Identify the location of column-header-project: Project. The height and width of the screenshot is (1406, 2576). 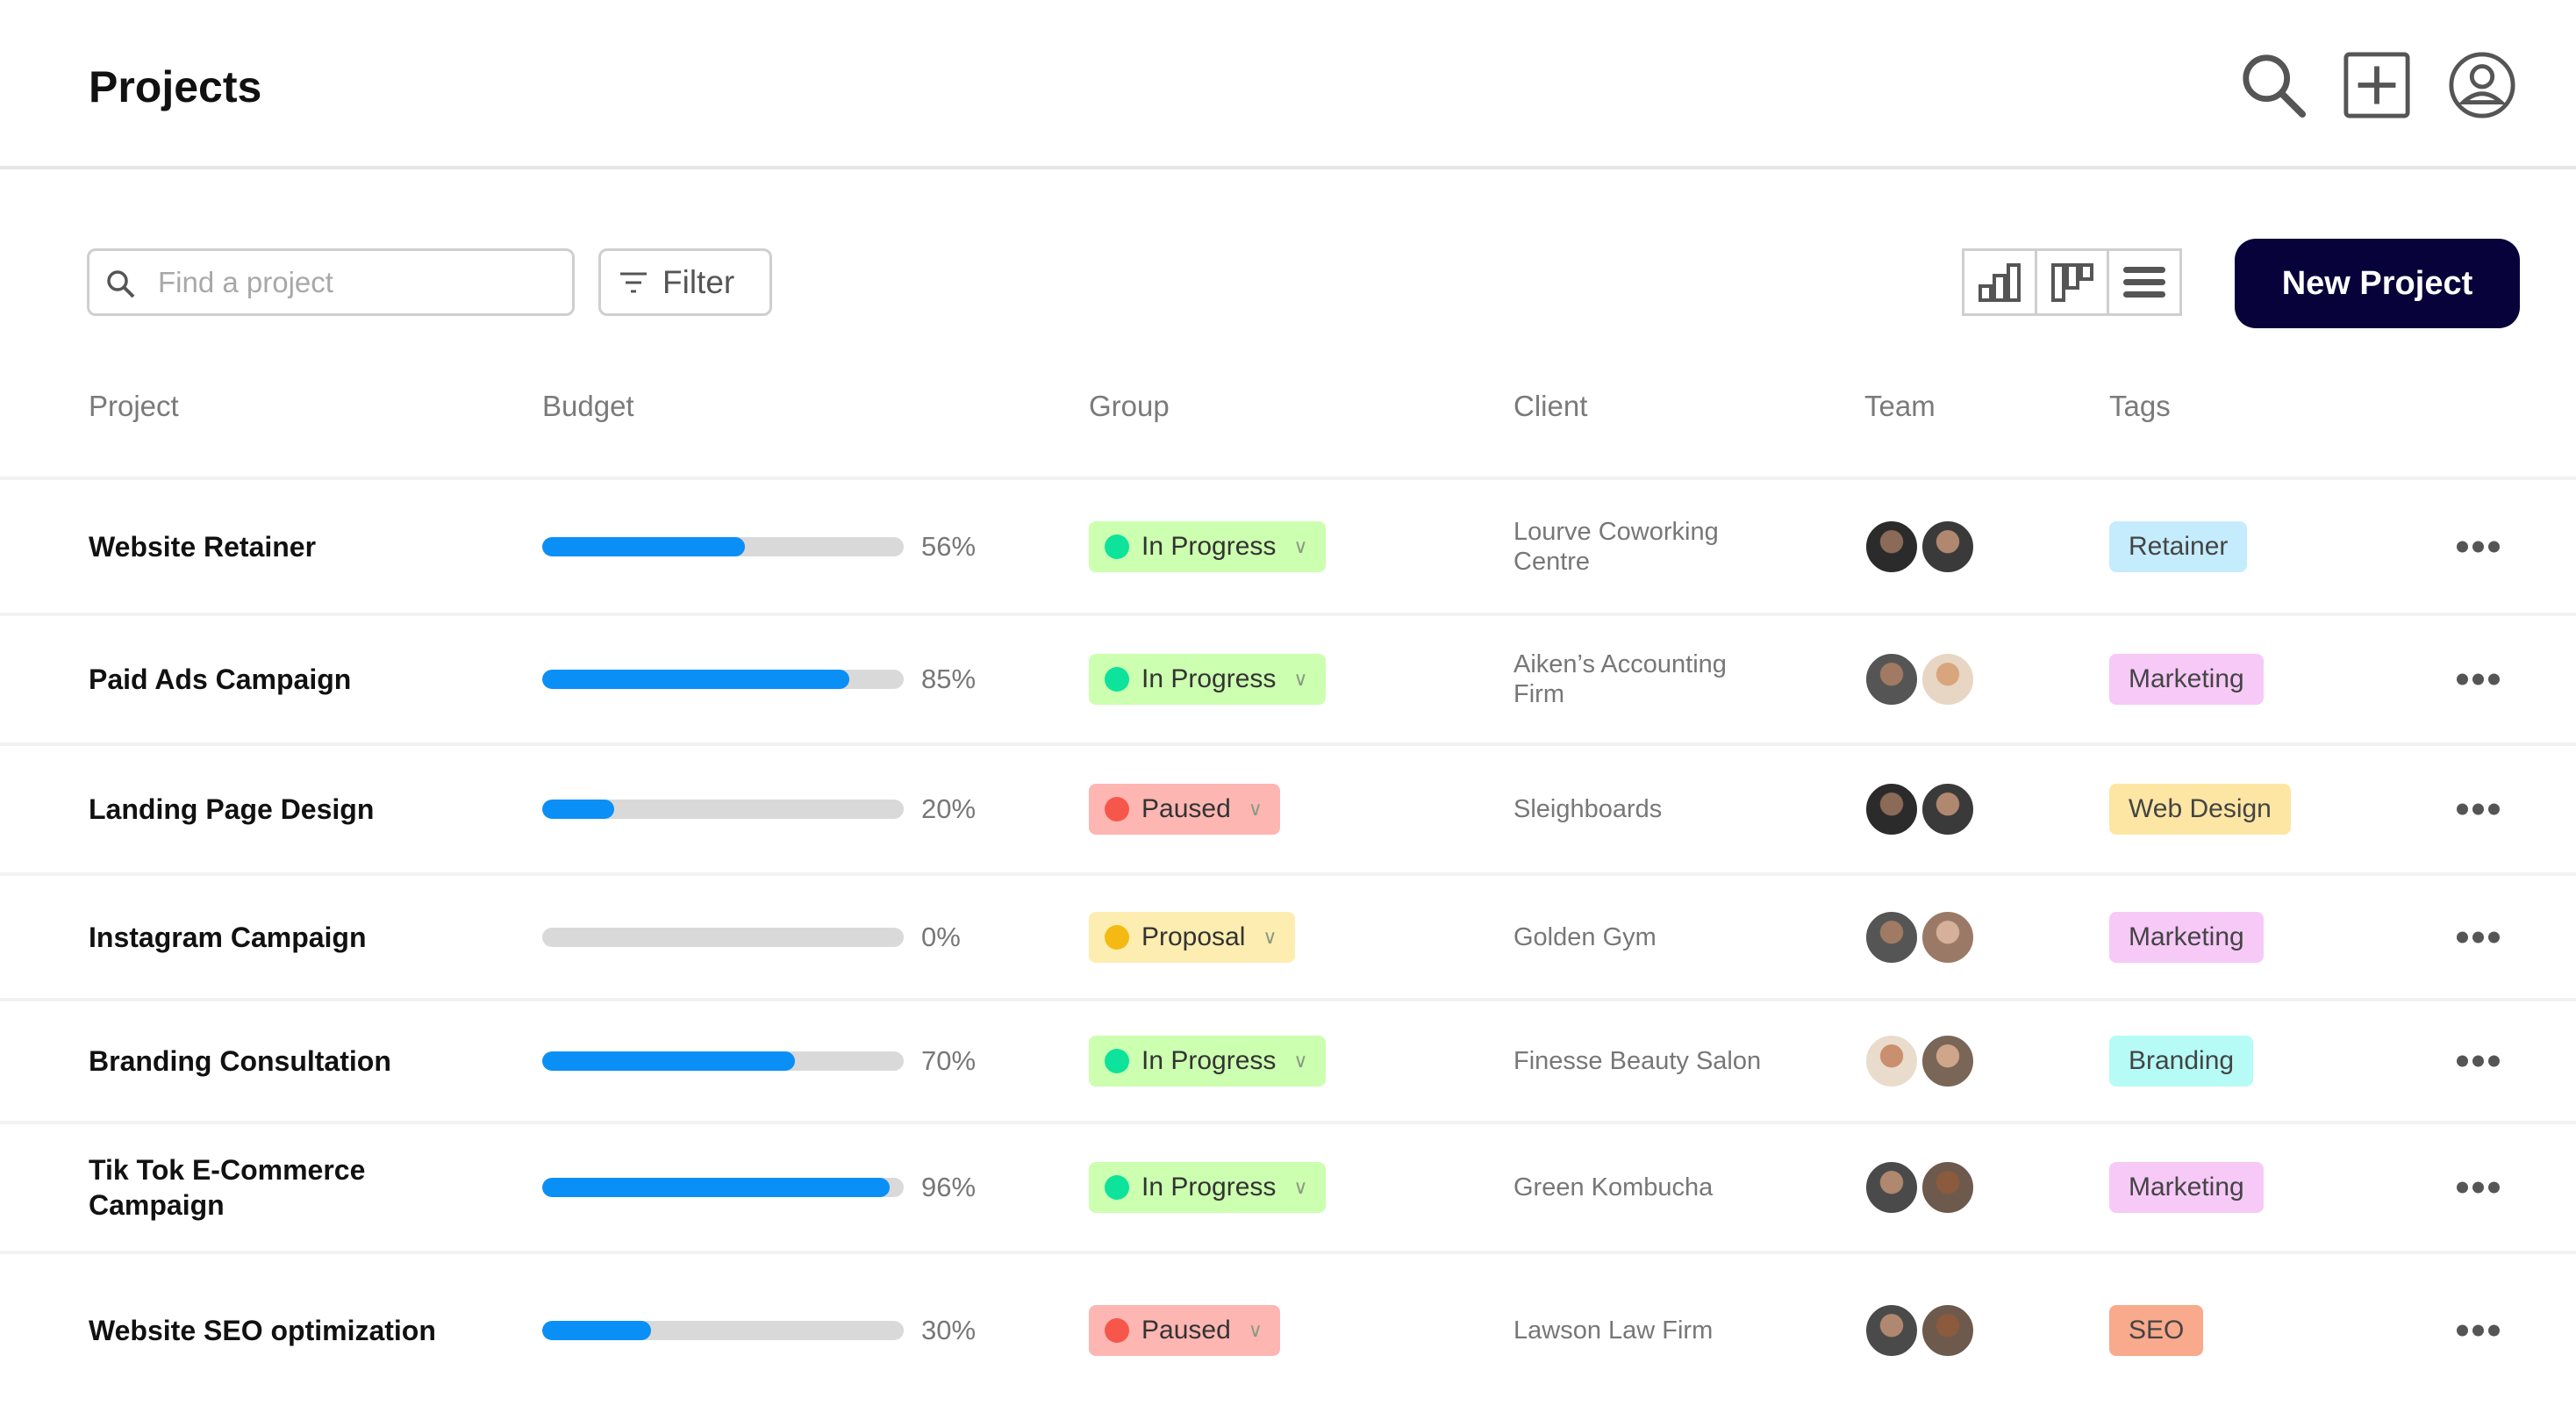
(134, 406).